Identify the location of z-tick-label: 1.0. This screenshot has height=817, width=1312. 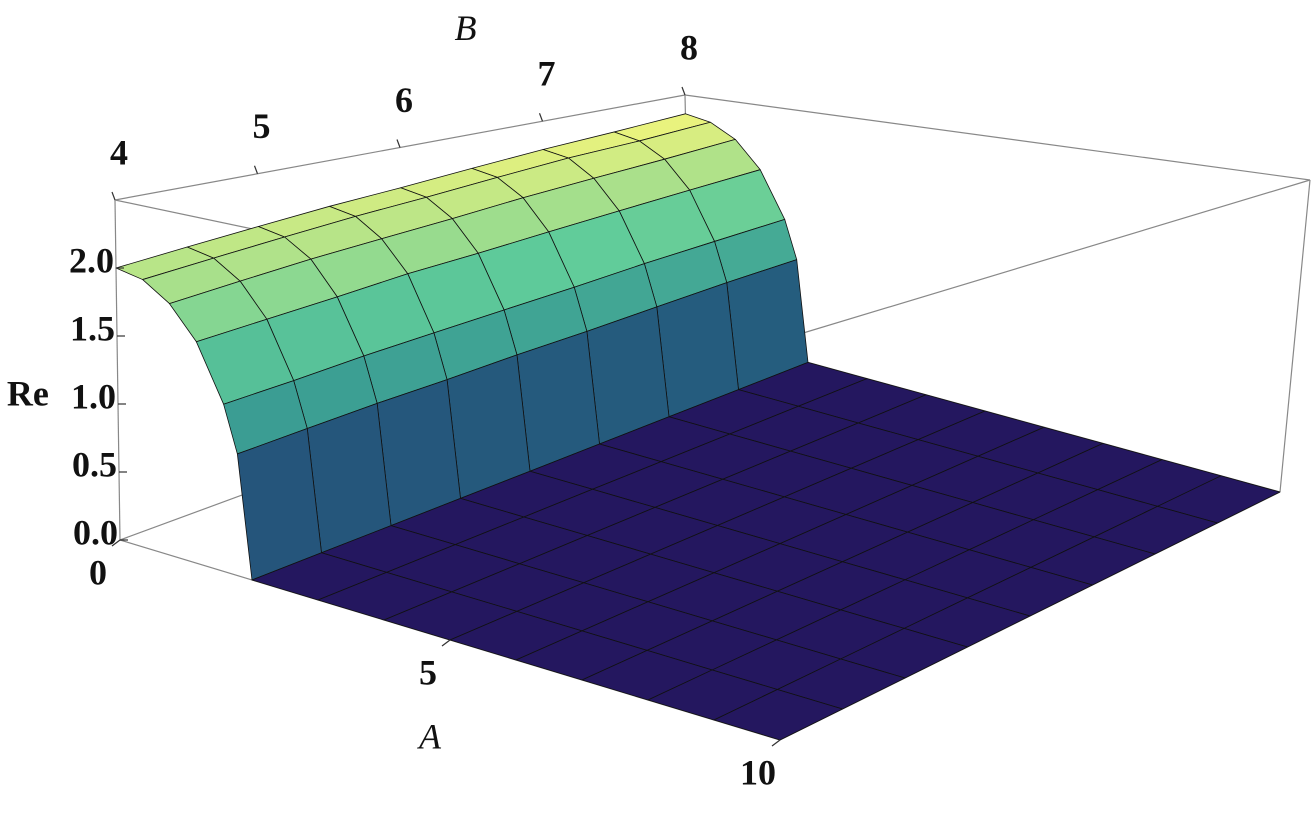
(93, 396).